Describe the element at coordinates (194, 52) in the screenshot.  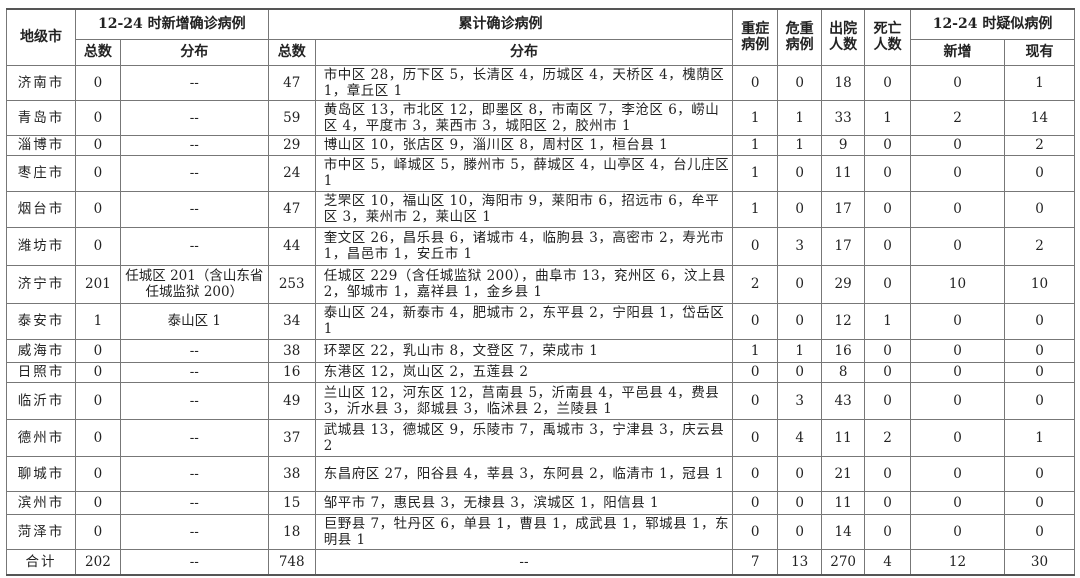
I see `header-new-dist: 分布` at that location.